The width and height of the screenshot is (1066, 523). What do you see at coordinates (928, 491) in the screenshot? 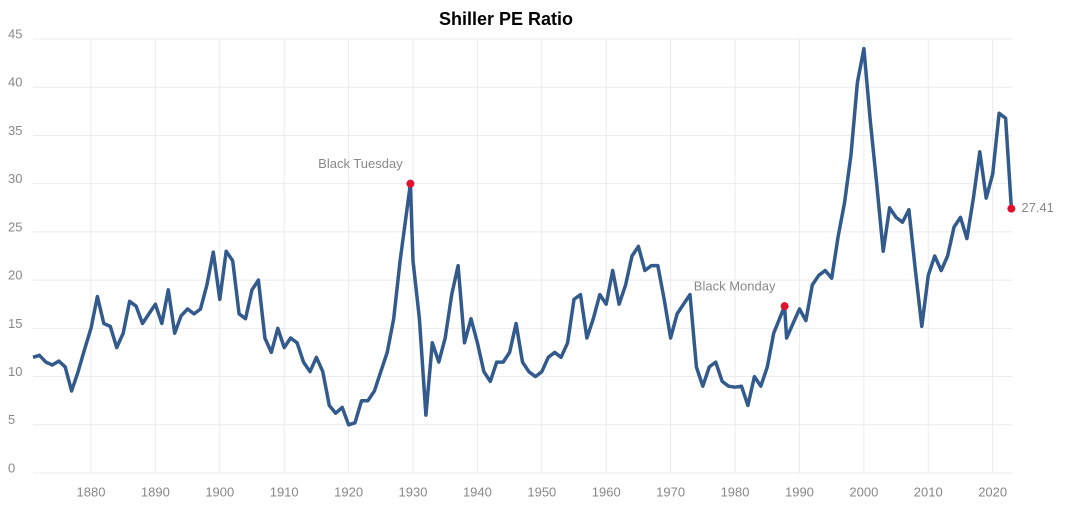
I see `x-tick-label: 2010` at bounding box center [928, 491].